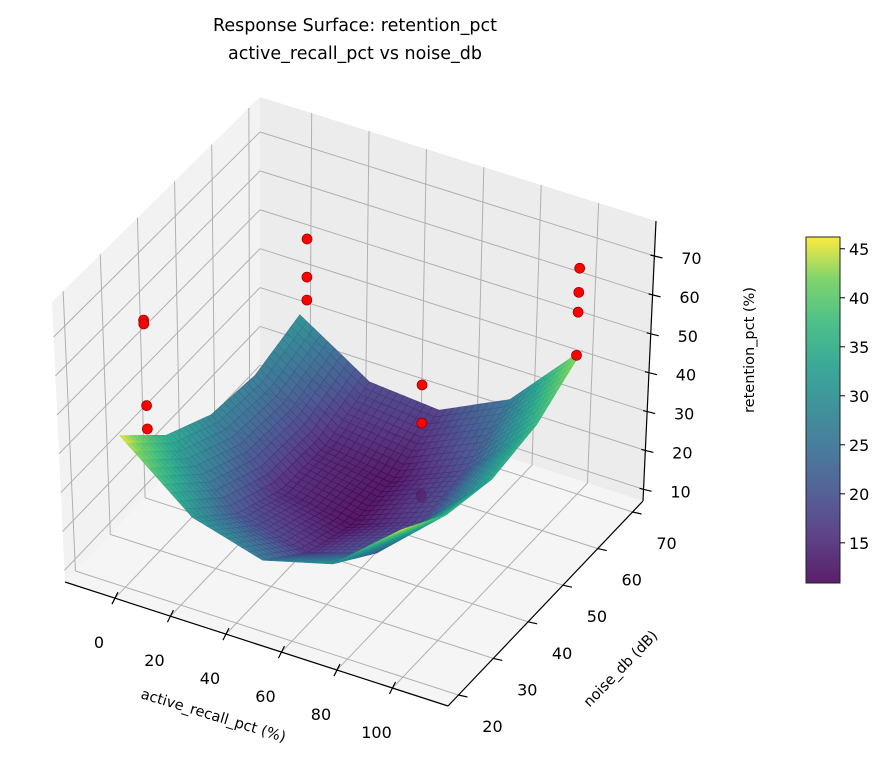 Image resolution: width=896 pixels, height=769 pixels. I want to click on colorbar-gradient, so click(823, 410).